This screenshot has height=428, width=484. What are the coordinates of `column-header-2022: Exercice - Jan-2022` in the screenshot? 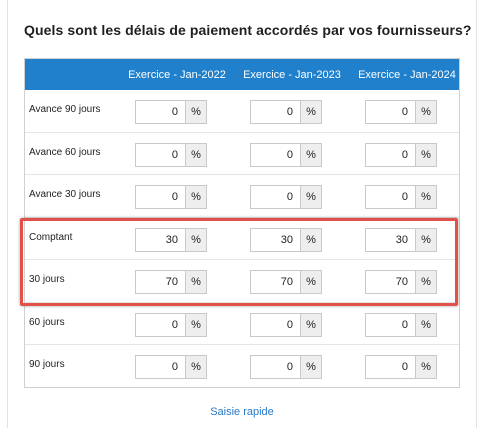 It's located at (177, 75).